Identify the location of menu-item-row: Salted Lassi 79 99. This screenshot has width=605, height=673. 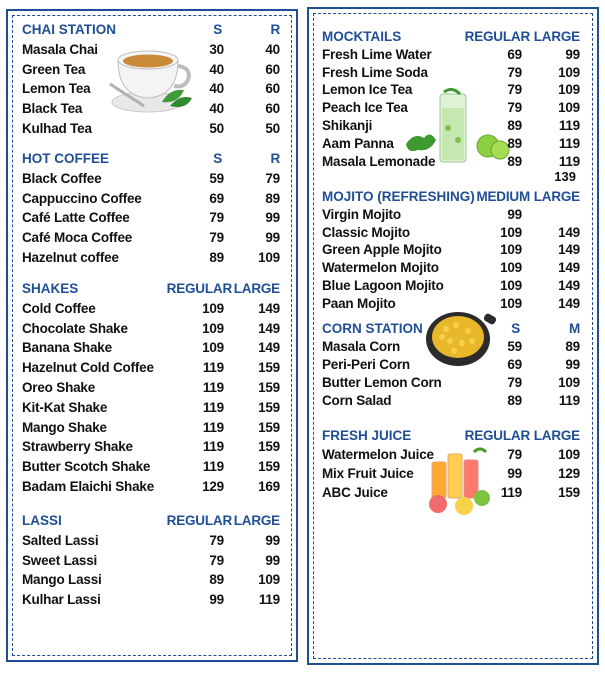
(153, 543).